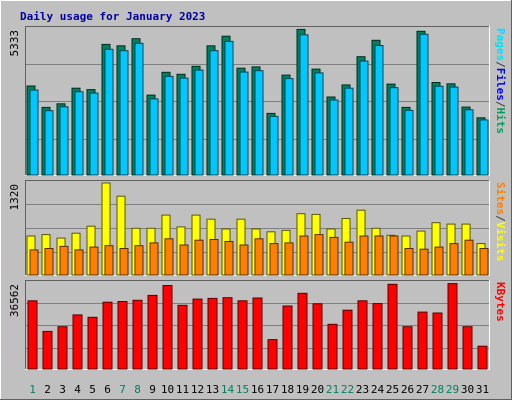 This screenshot has width=512, height=400. What do you see at coordinates (302, 389) in the screenshot?
I see `x-tick-label: 19` at bounding box center [302, 389].